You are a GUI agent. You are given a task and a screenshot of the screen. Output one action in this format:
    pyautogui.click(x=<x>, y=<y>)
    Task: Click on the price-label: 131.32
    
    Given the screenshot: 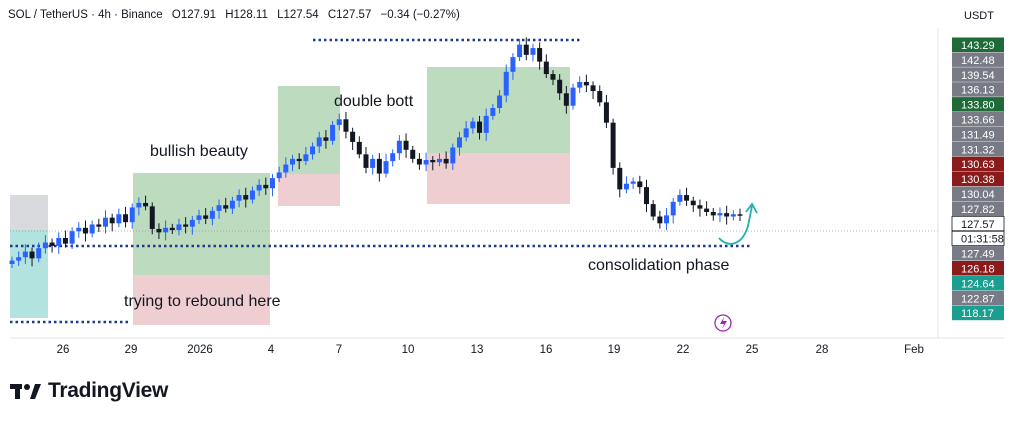 What is the action you would take?
    pyautogui.click(x=978, y=150)
    